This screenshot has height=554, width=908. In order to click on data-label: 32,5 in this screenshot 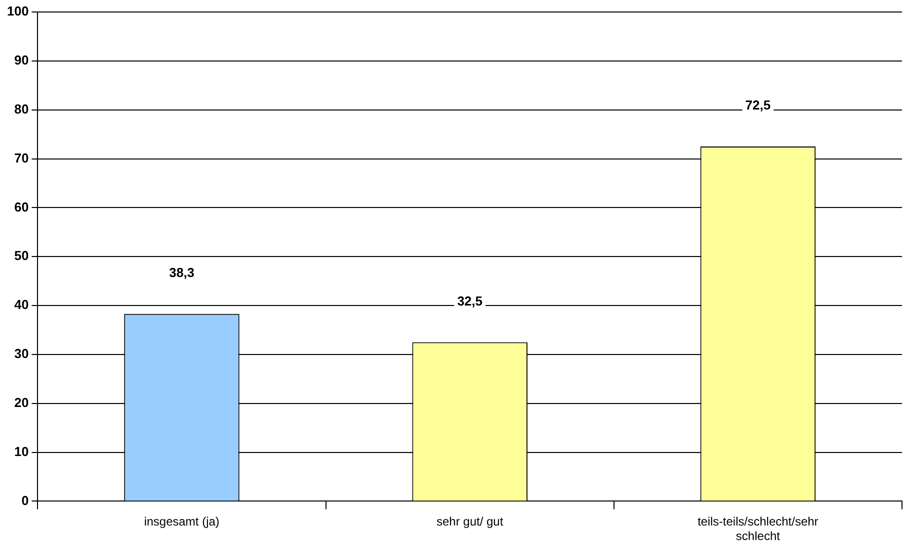, I will do `click(469, 300)`.